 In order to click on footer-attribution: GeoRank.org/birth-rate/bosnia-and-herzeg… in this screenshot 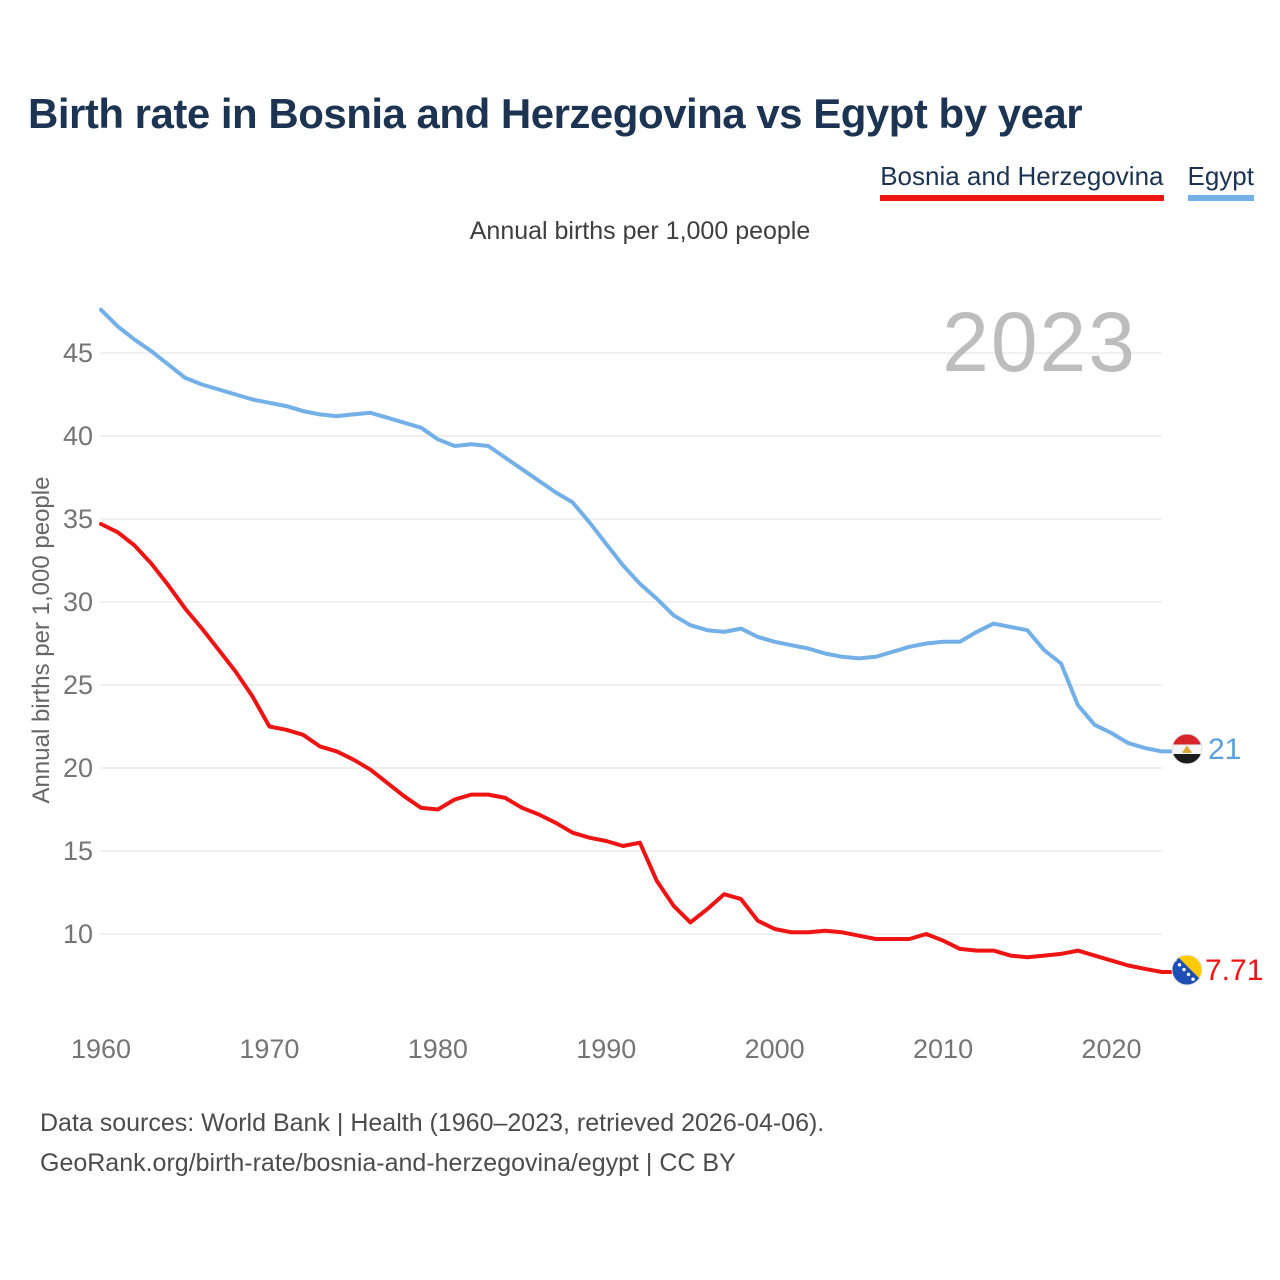, I will do `click(388, 1163)`.